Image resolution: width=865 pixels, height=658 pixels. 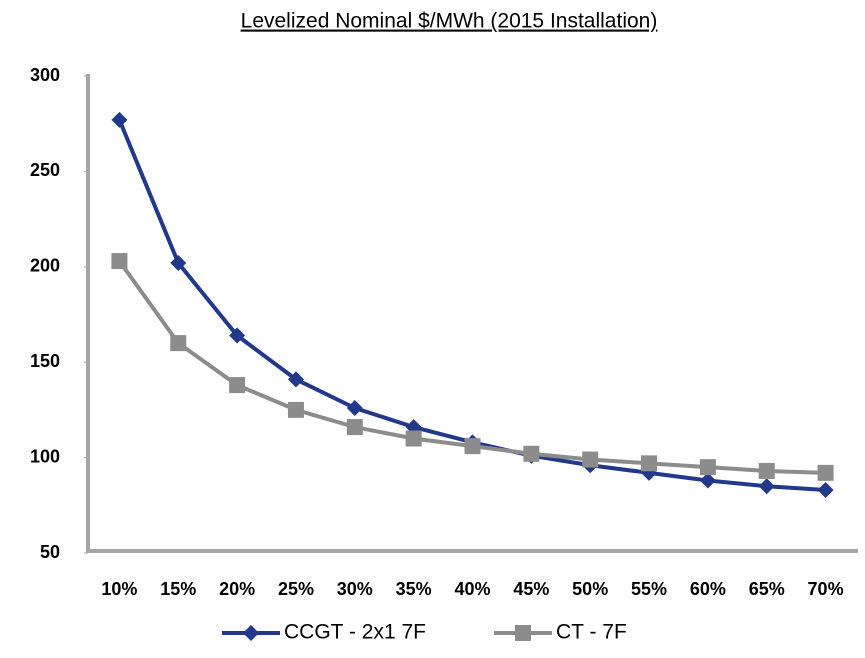 I want to click on x-tick-label: 20%, so click(x=237, y=589).